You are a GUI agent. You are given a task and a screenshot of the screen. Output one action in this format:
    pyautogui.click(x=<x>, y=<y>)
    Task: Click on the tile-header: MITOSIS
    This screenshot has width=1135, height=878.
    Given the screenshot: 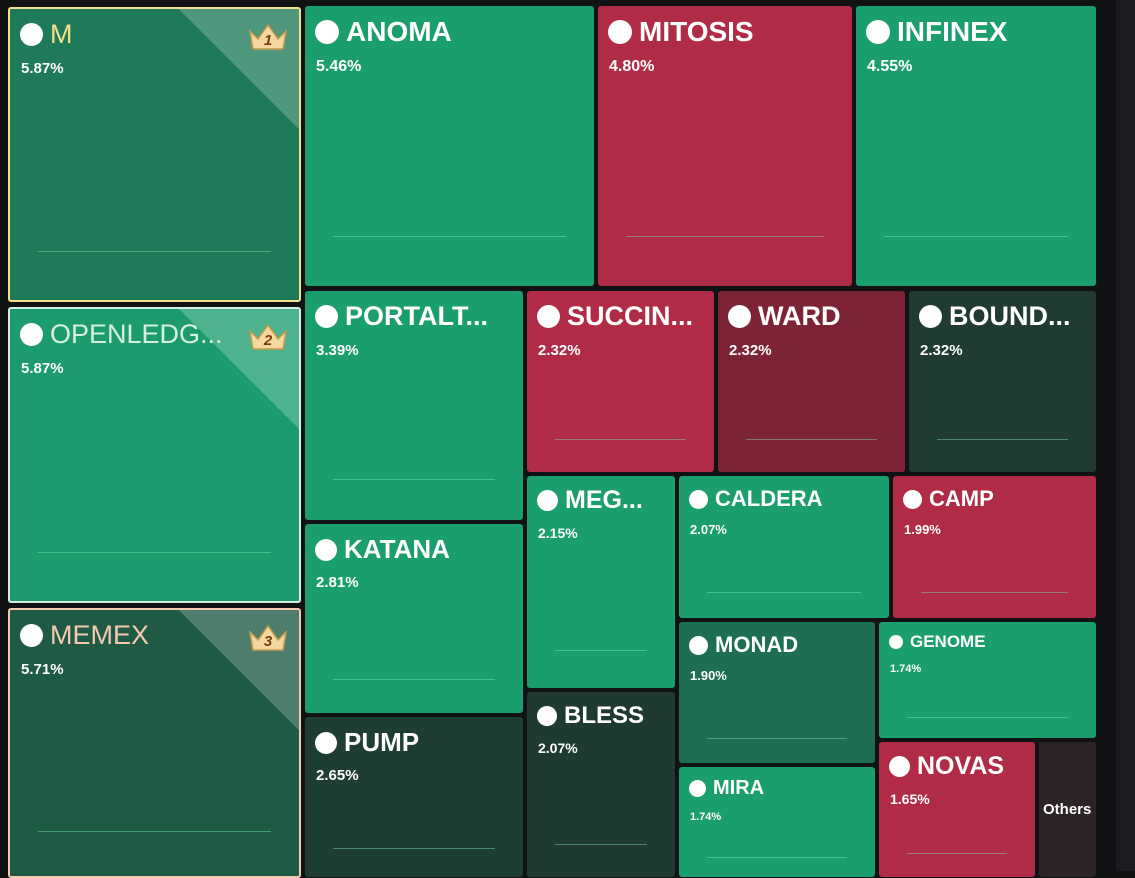 What is the action you would take?
    pyautogui.click(x=681, y=32)
    